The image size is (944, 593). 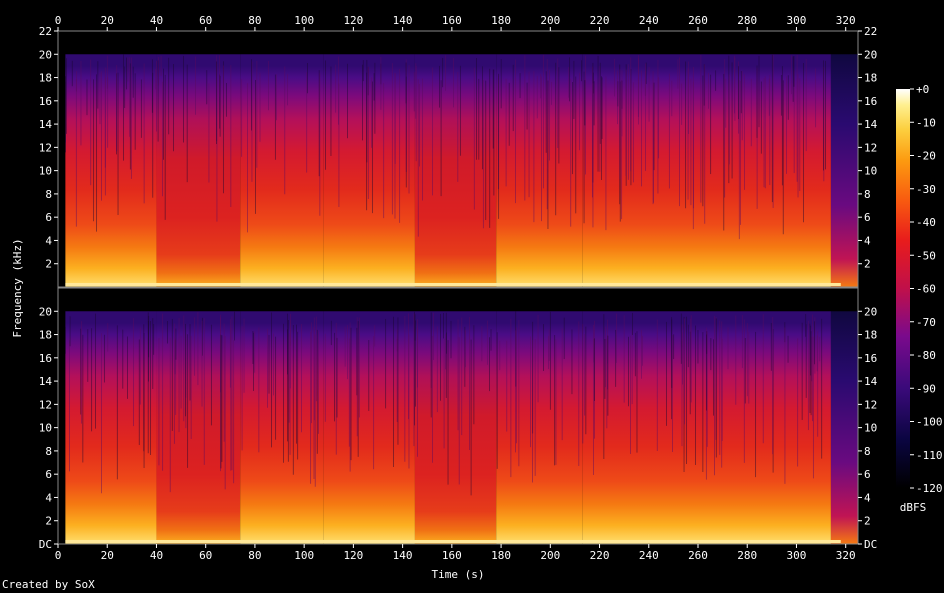 I want to click on colorbar-tick-label: -10, so click(x=926, y=122).